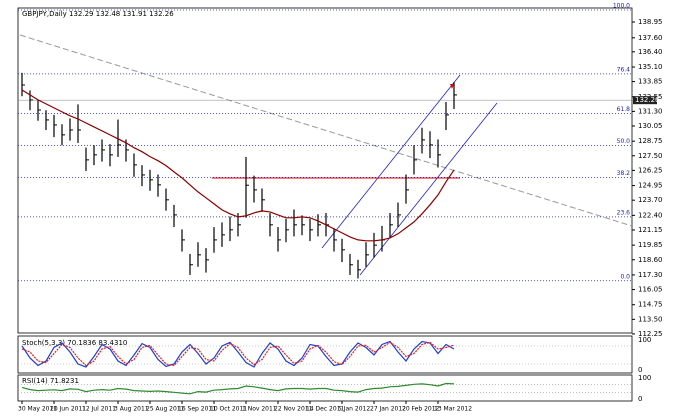 The height and width of the screenshot is (418, 696). I want to click on y-tick-label: 128.75, so click(650, 141).